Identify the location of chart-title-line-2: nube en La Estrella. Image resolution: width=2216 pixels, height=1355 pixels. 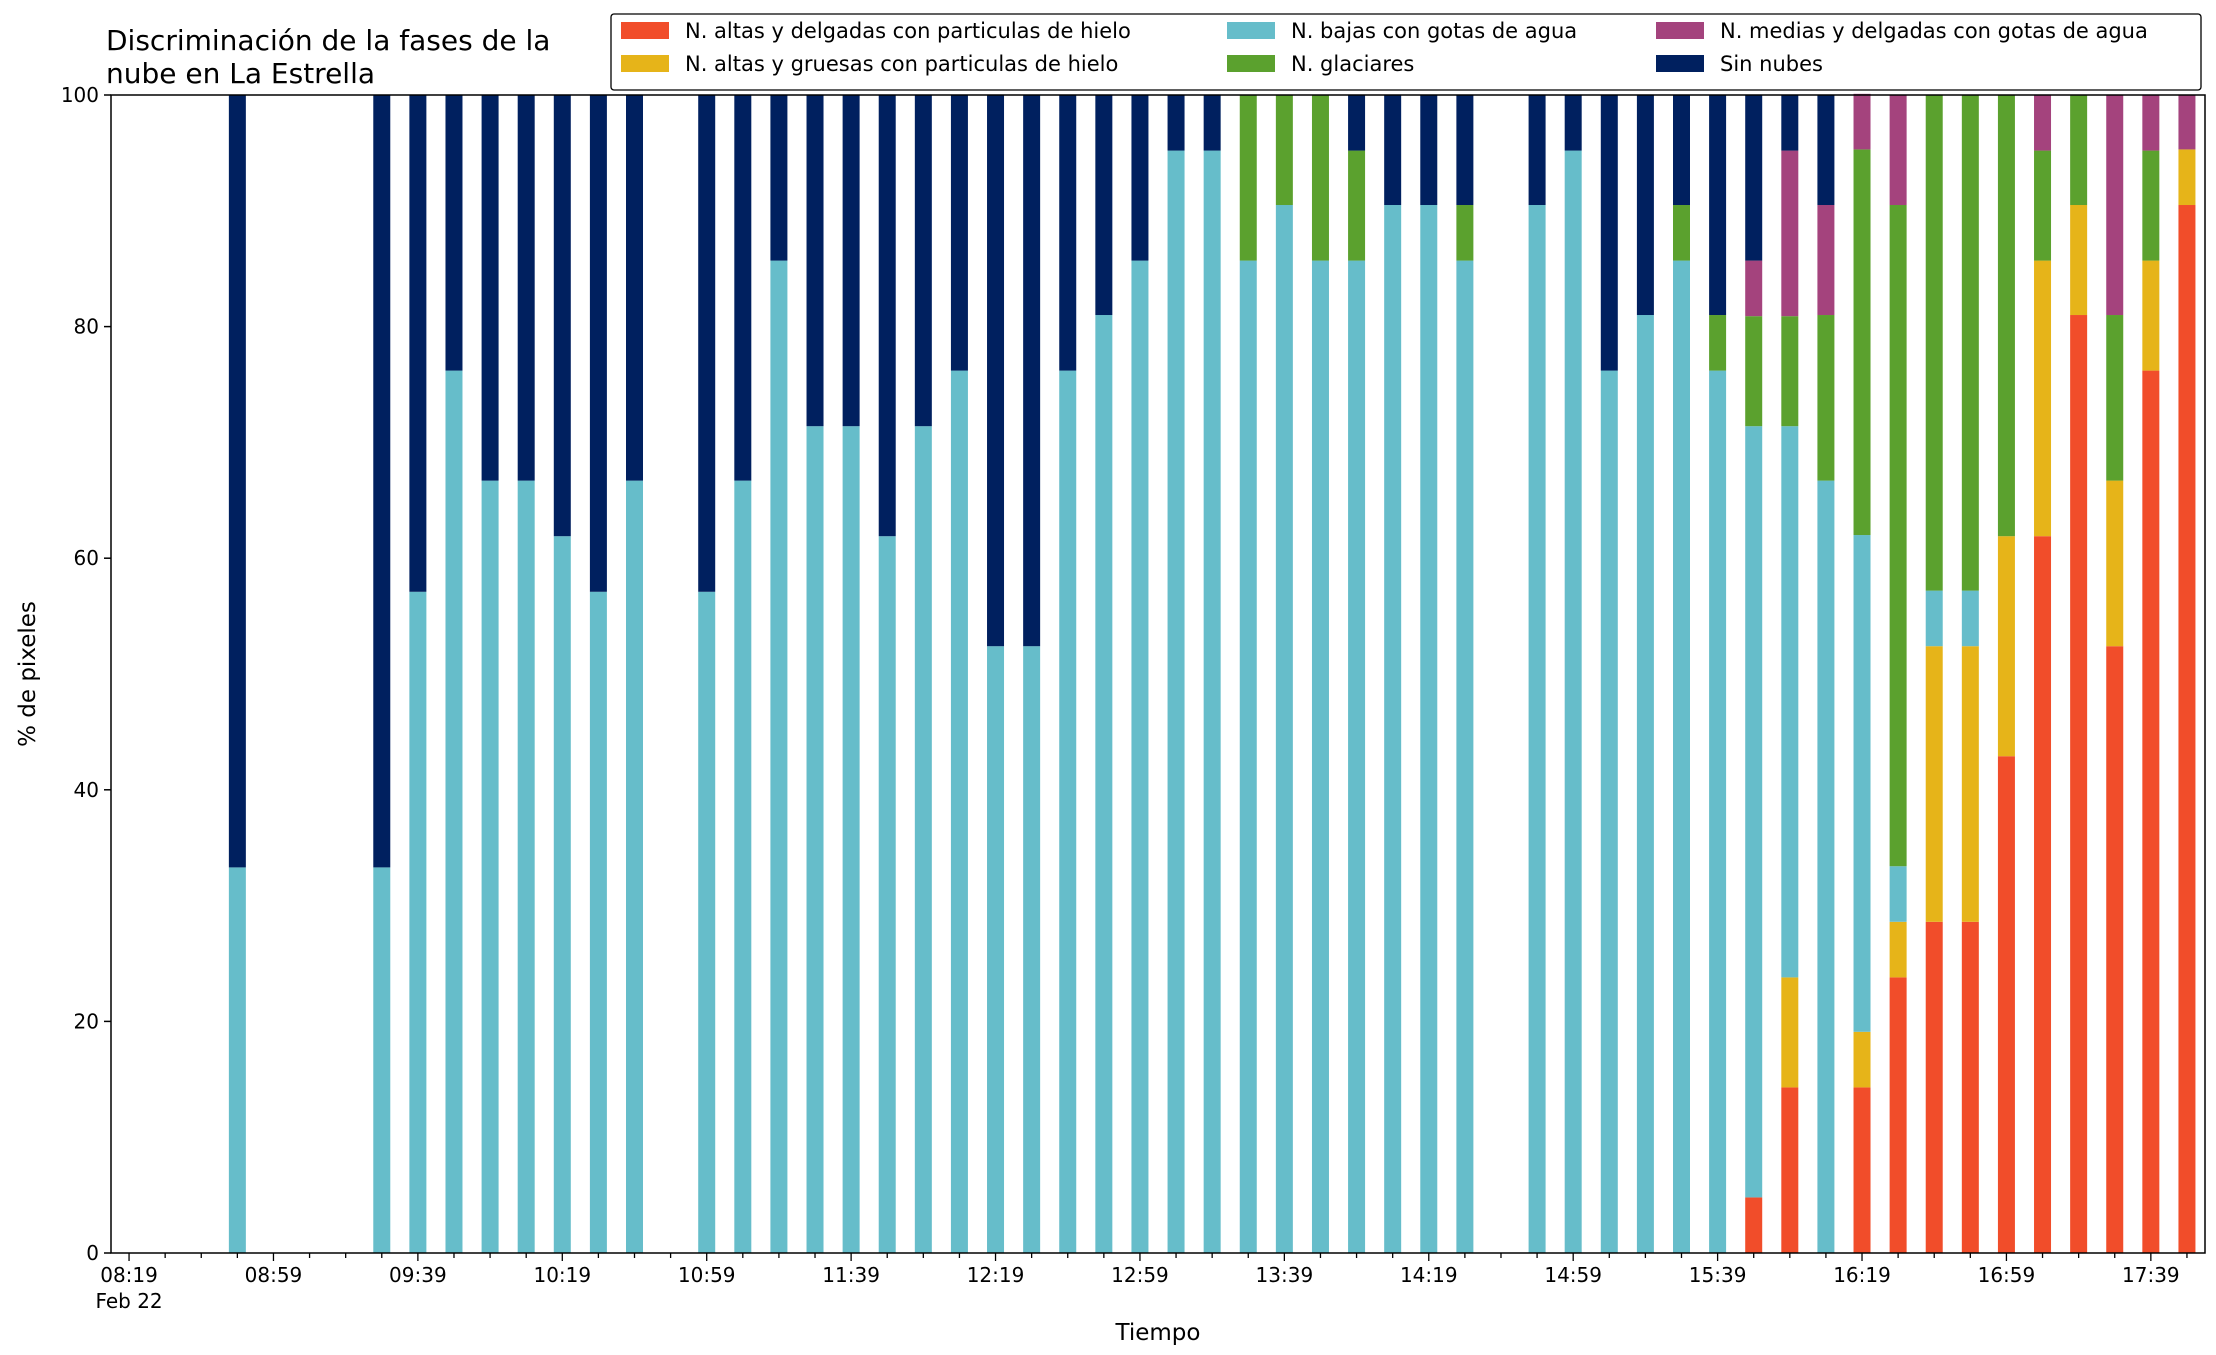
(240, 73).